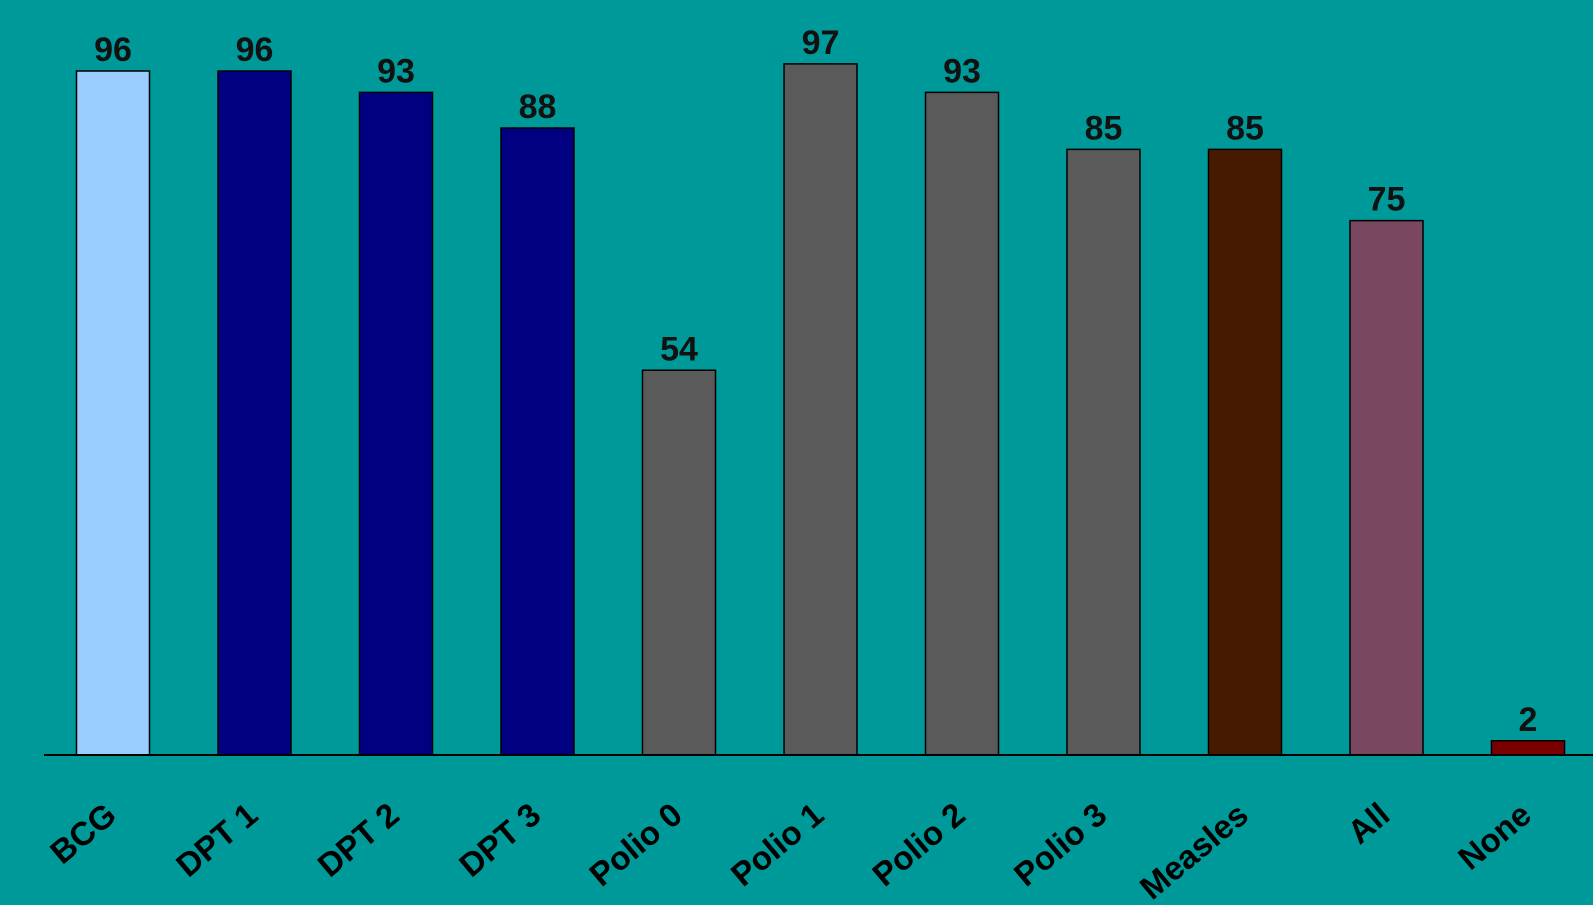 The image size is (1593, 905). What do you see at coordinates (1528, 748) in the screenshot?
I see `bar-none` at bounding box center [1528, 748].